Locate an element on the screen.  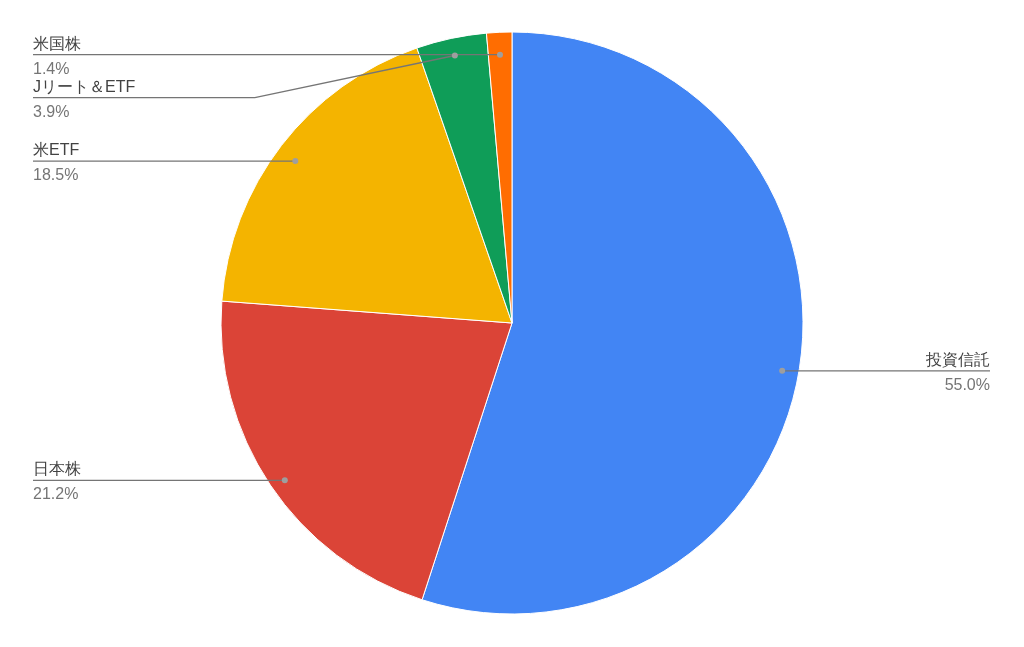
data-label: 3.9% is located at coordinates (51, 111).